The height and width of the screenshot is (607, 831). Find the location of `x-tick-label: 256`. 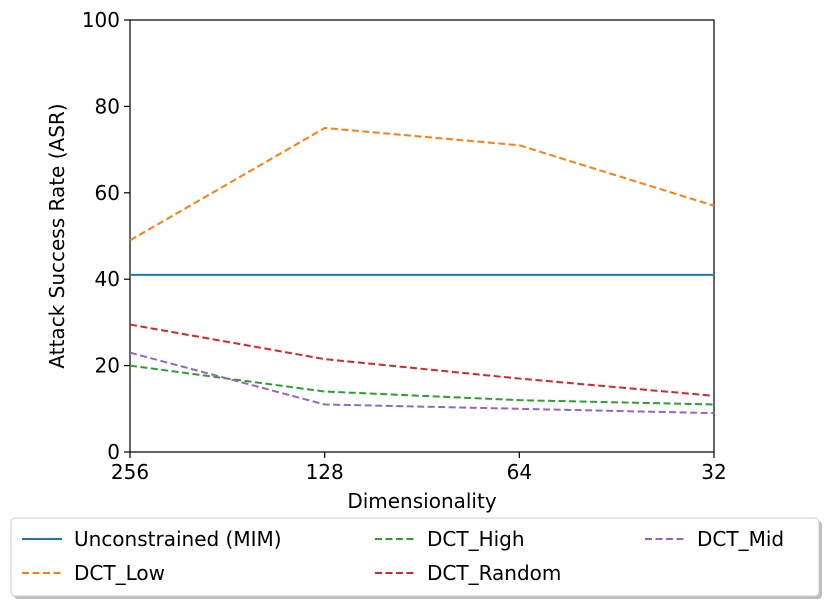

x-tick-label: 256 is located at coordinates (130, 472).